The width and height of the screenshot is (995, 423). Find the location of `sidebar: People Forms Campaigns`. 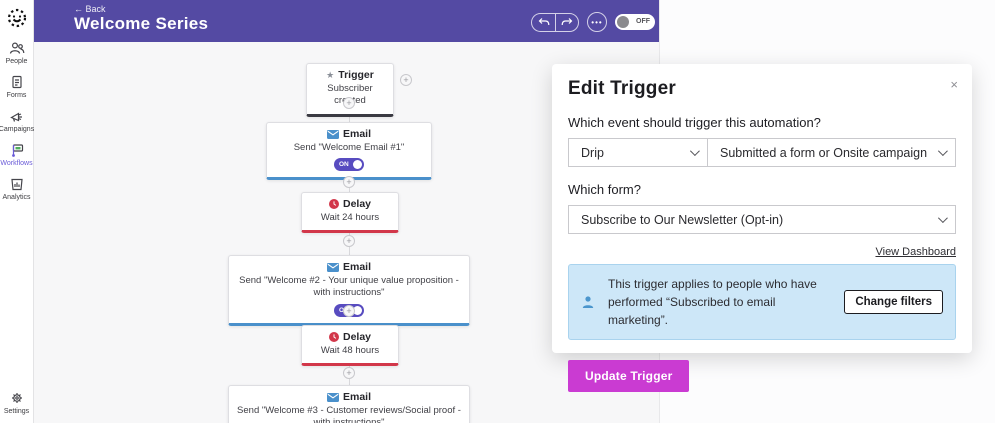

sidebar: People Forms Campaigns is located at coordinates (17, 211).